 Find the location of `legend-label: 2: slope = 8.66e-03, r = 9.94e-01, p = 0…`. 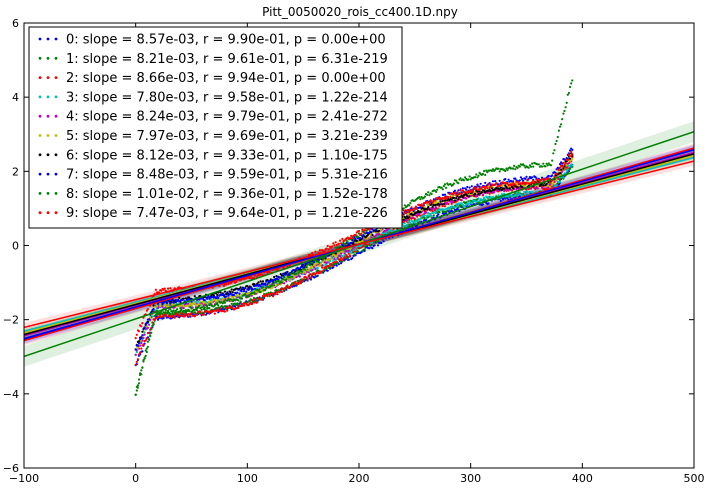

legend-label: 2: slope = 8.66e-03, r = 9.94e-01, p = 0… is located at coordinates (226, 78).